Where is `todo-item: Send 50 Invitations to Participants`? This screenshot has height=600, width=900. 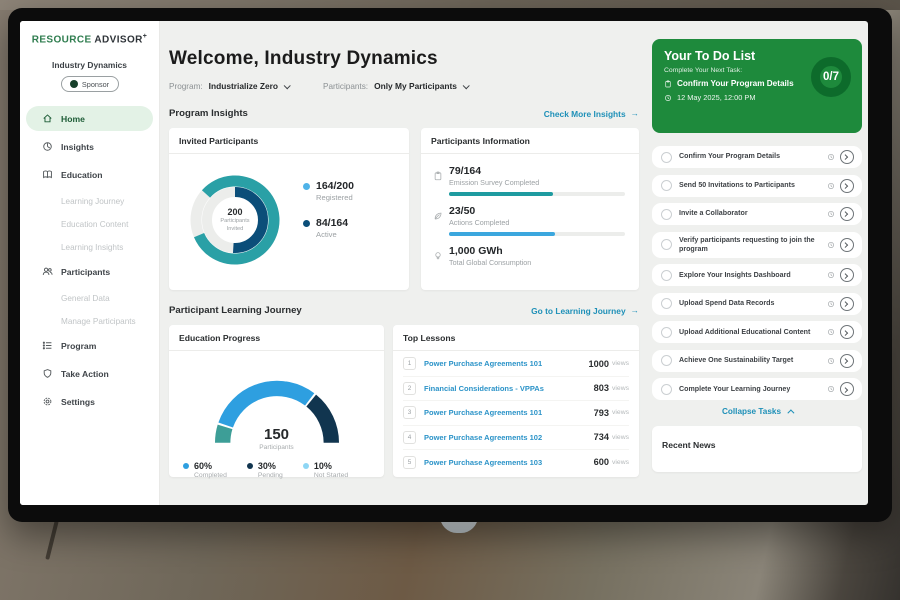 todo-item: Send 50 Invitations to Participants is located at coordinates (757, 185).